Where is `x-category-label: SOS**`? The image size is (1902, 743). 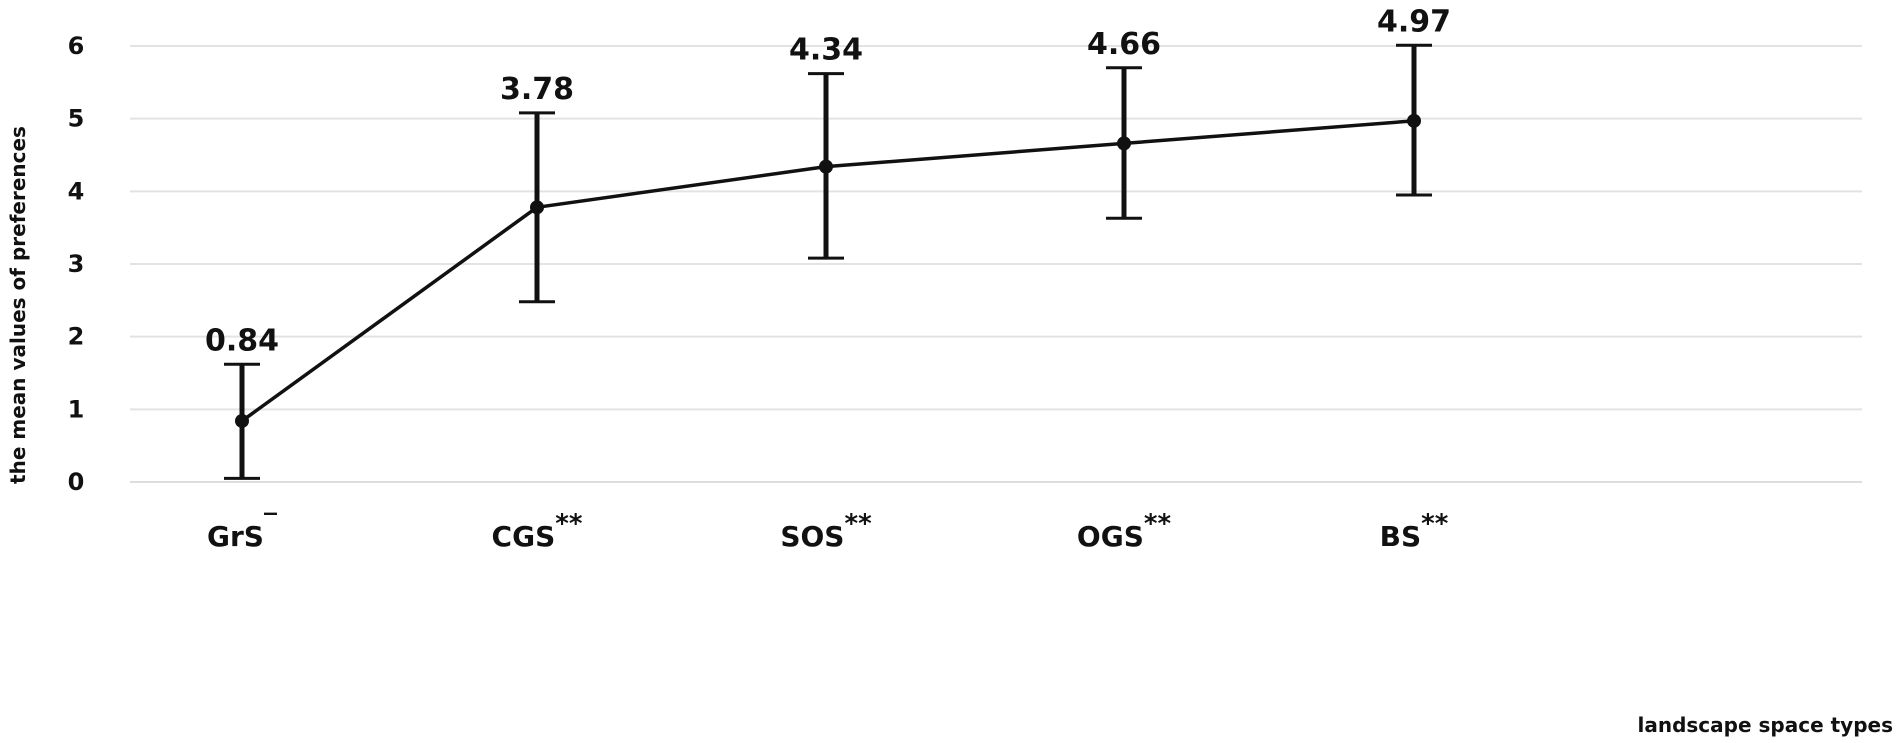 x-category-label: SOS** is located at coordinates (826, 531).